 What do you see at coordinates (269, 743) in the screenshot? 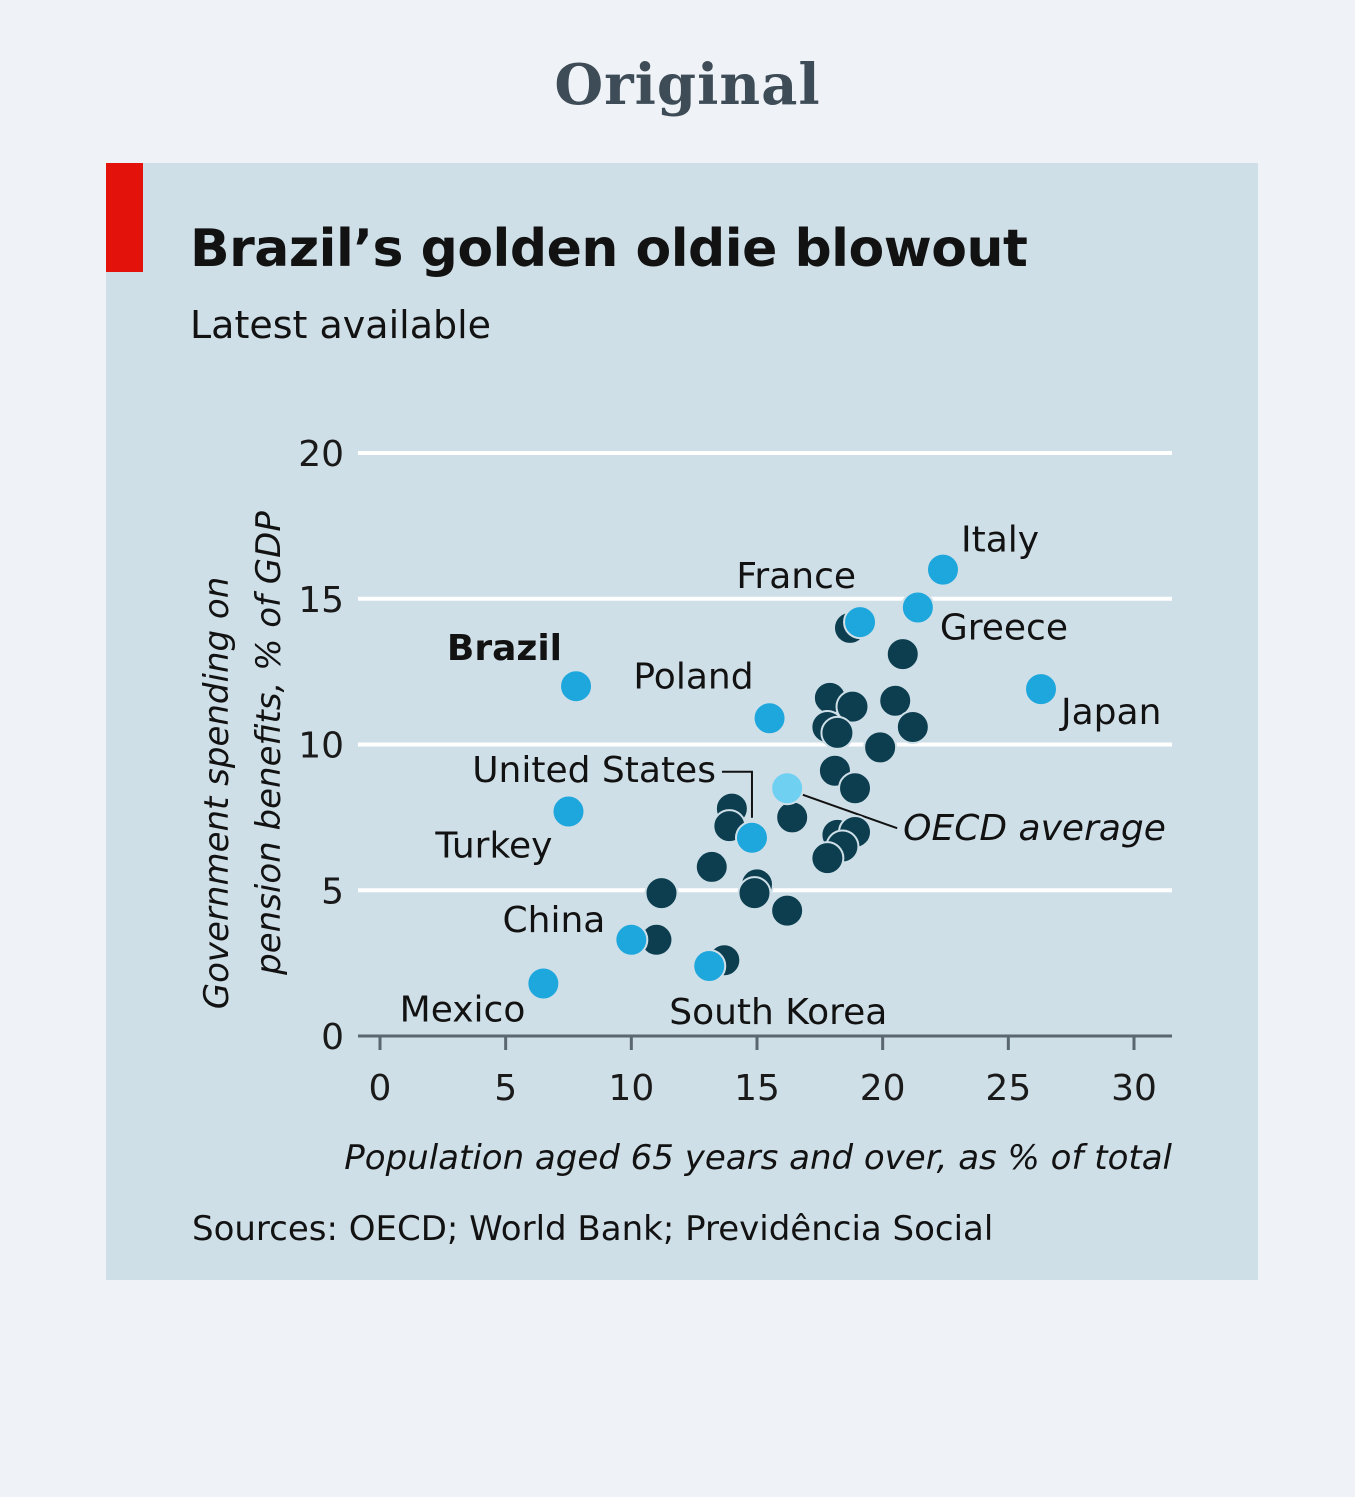
I see `y-axis-title-line2: pension benefits, % of GDP` at bounding box center [269, 743].